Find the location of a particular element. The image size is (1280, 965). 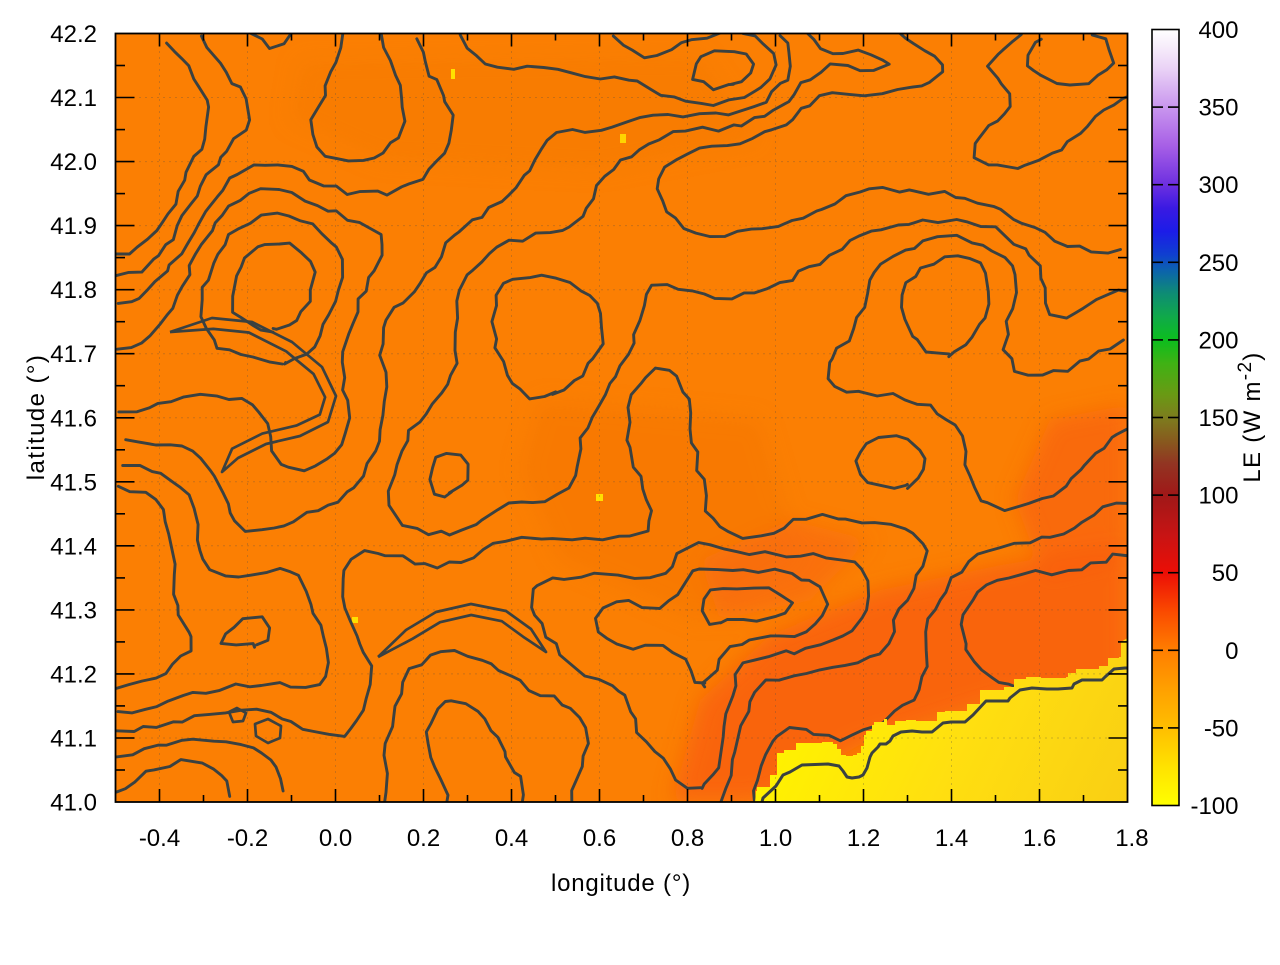

svg-text: -0.2 is located at coordinates (247, 838).